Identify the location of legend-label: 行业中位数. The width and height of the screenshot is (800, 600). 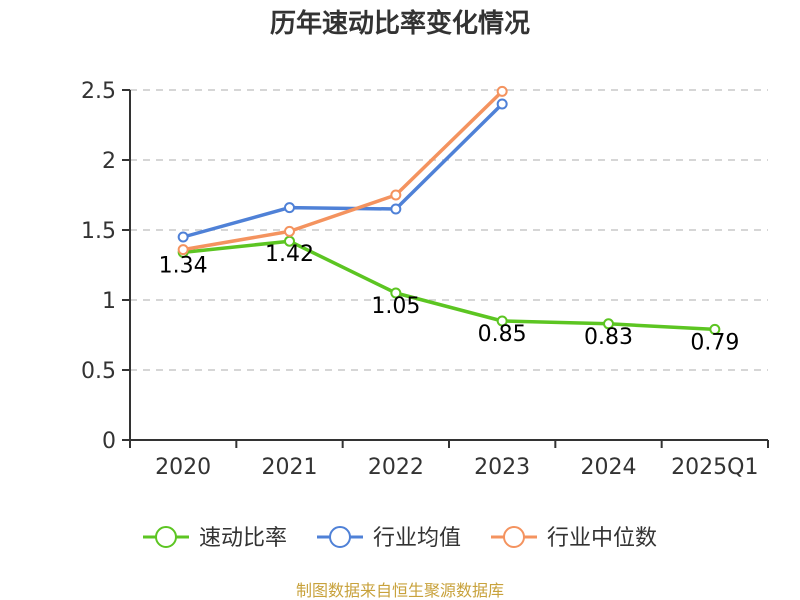
(602, 538).